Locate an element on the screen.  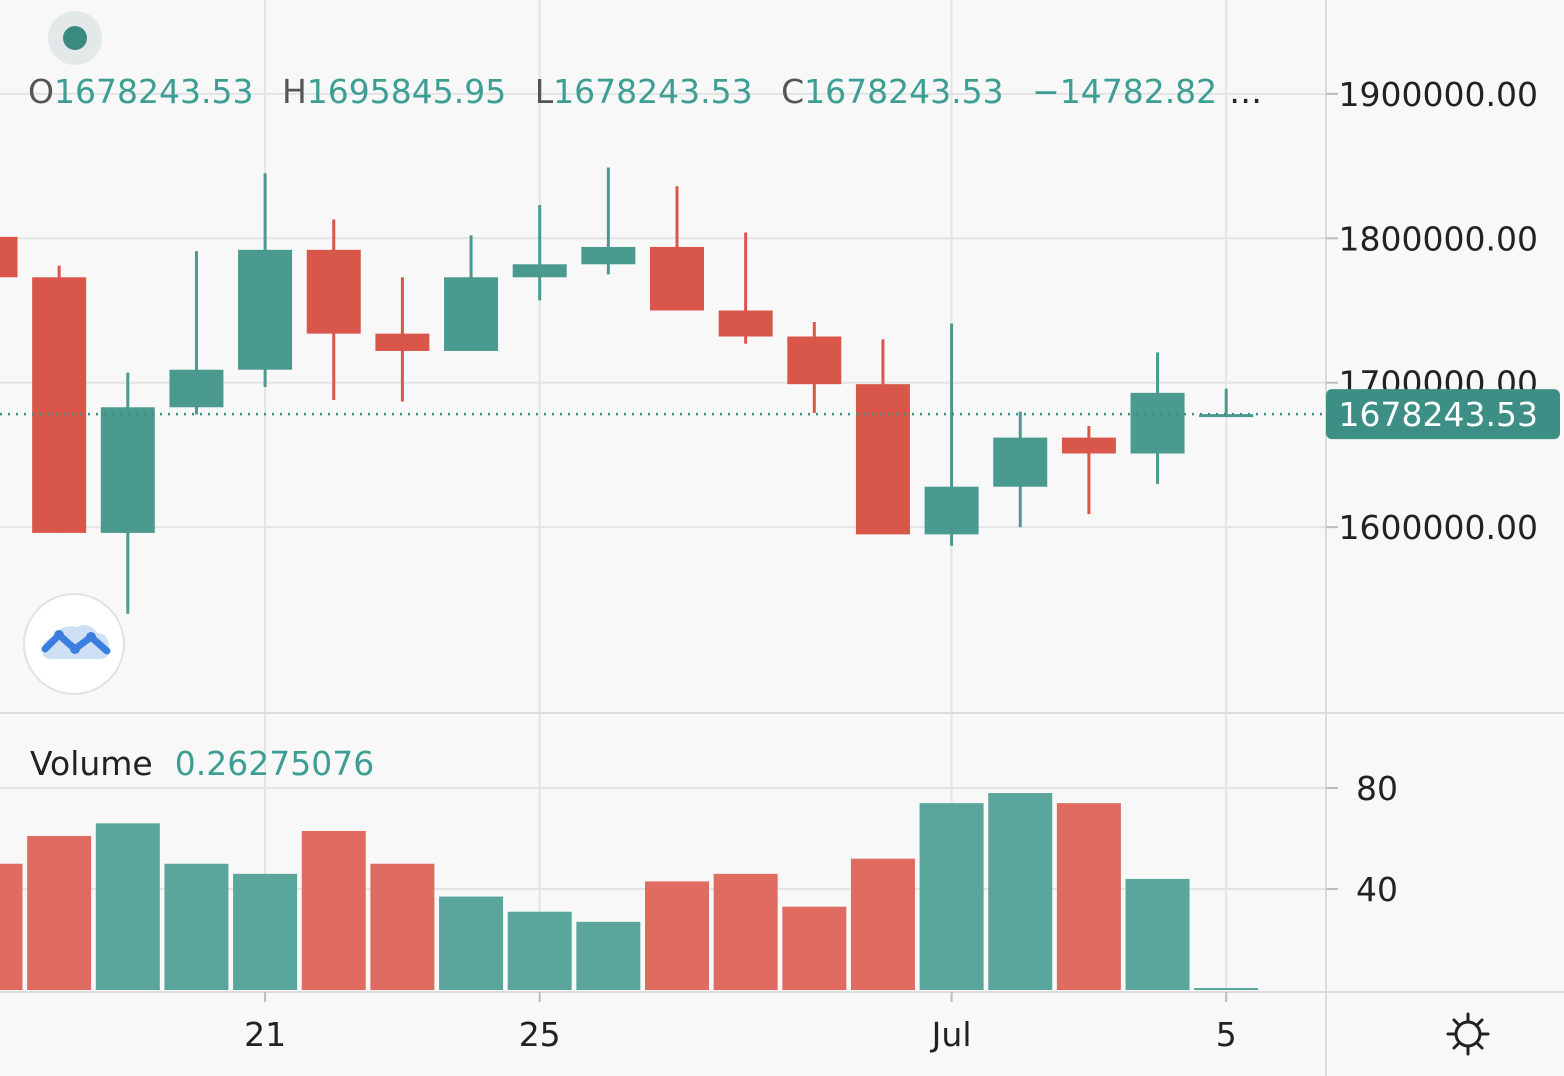
open-value: 1678243.53 is located at coordinates (153, 91).